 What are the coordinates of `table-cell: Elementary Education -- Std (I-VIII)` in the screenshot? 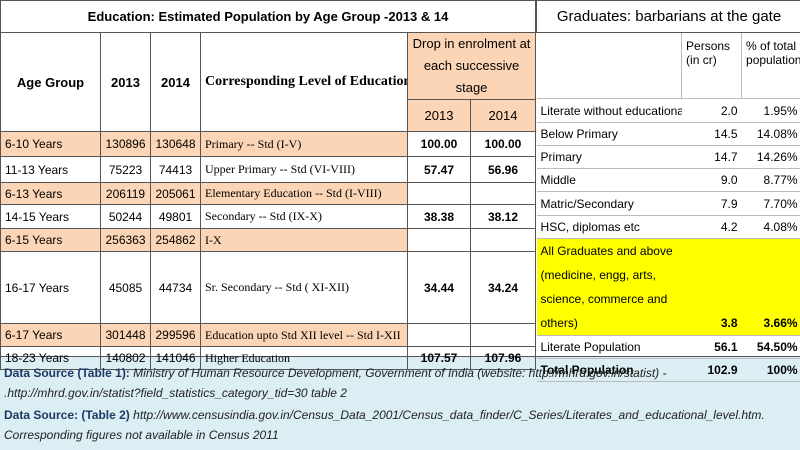 It's located at (304, 193).